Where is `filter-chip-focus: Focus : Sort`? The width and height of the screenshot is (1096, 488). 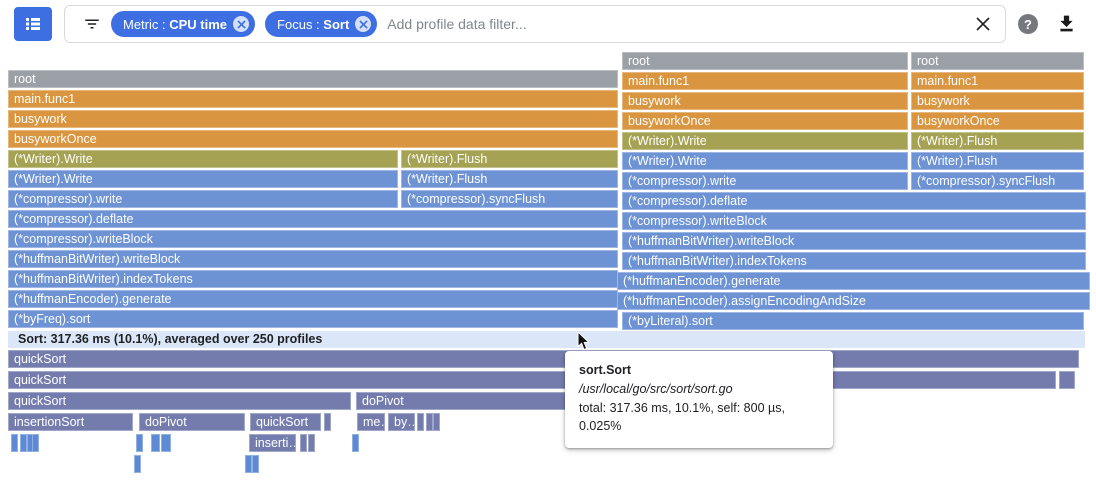
filter-chip-focus: Focus : Sort is located at coordinates (321, 24).